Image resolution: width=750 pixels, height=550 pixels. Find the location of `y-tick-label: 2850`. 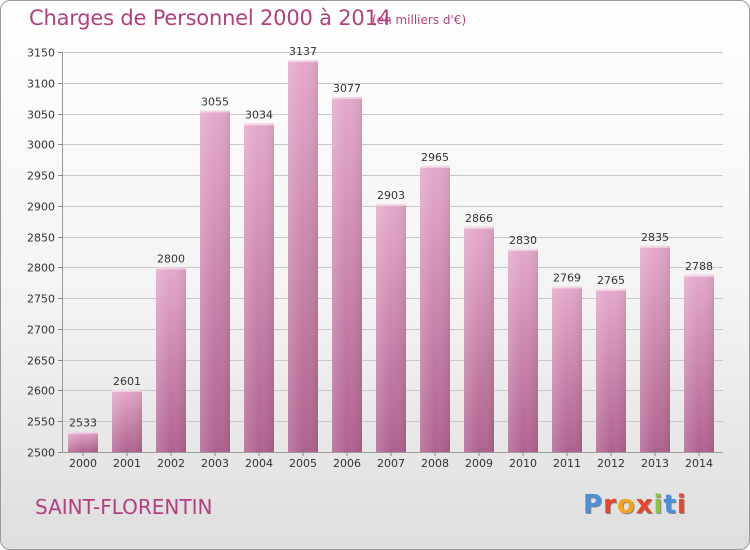

y-tick-label: 2850 is located at coordinates (41, 238).